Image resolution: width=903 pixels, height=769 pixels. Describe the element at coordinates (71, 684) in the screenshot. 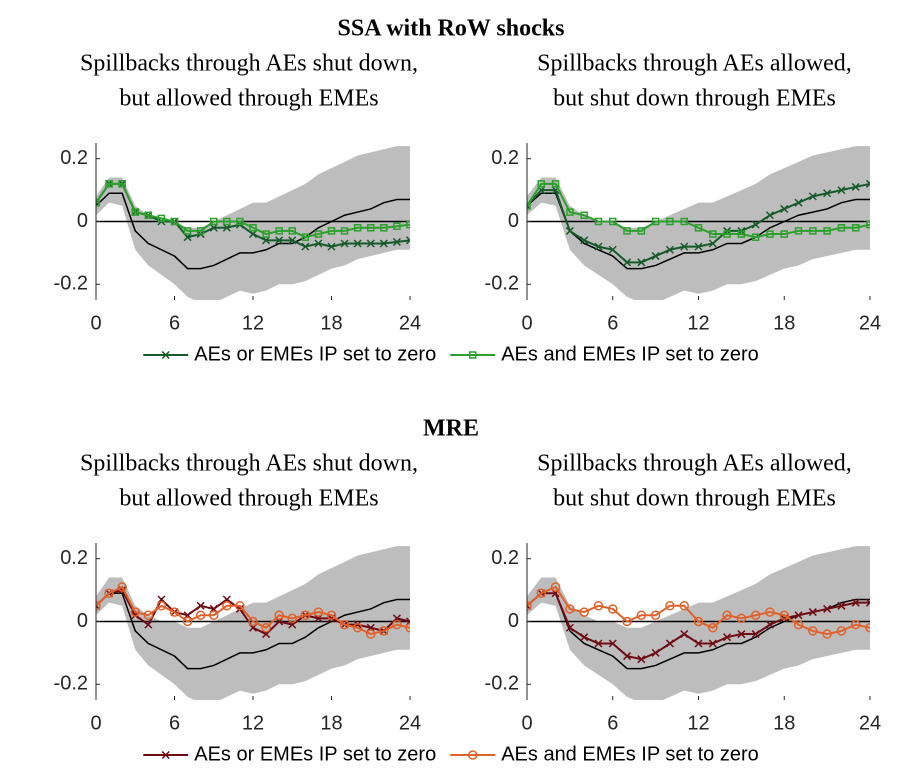

I see `y-tick-label: -0.2` at that location.